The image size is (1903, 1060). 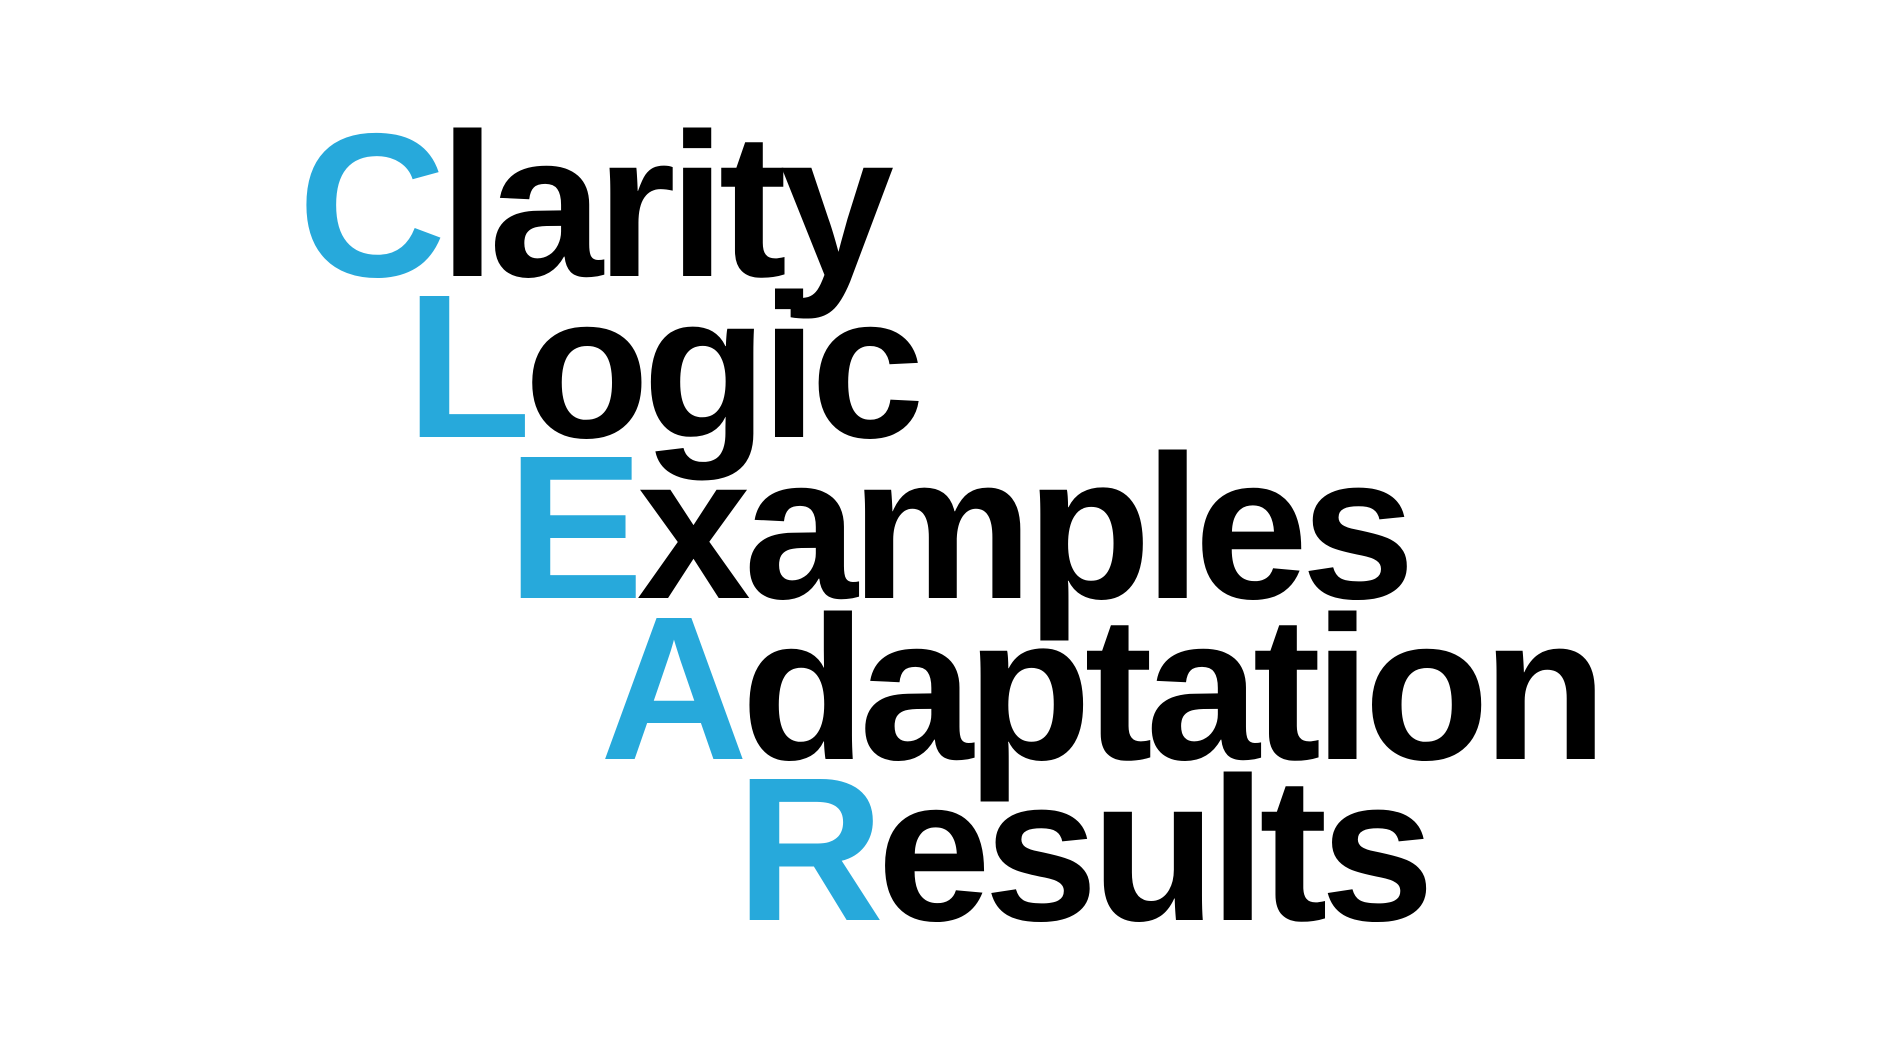 I want to click on acrostic-line-adaptation: Adaptation, so click(x=1103, y=688).